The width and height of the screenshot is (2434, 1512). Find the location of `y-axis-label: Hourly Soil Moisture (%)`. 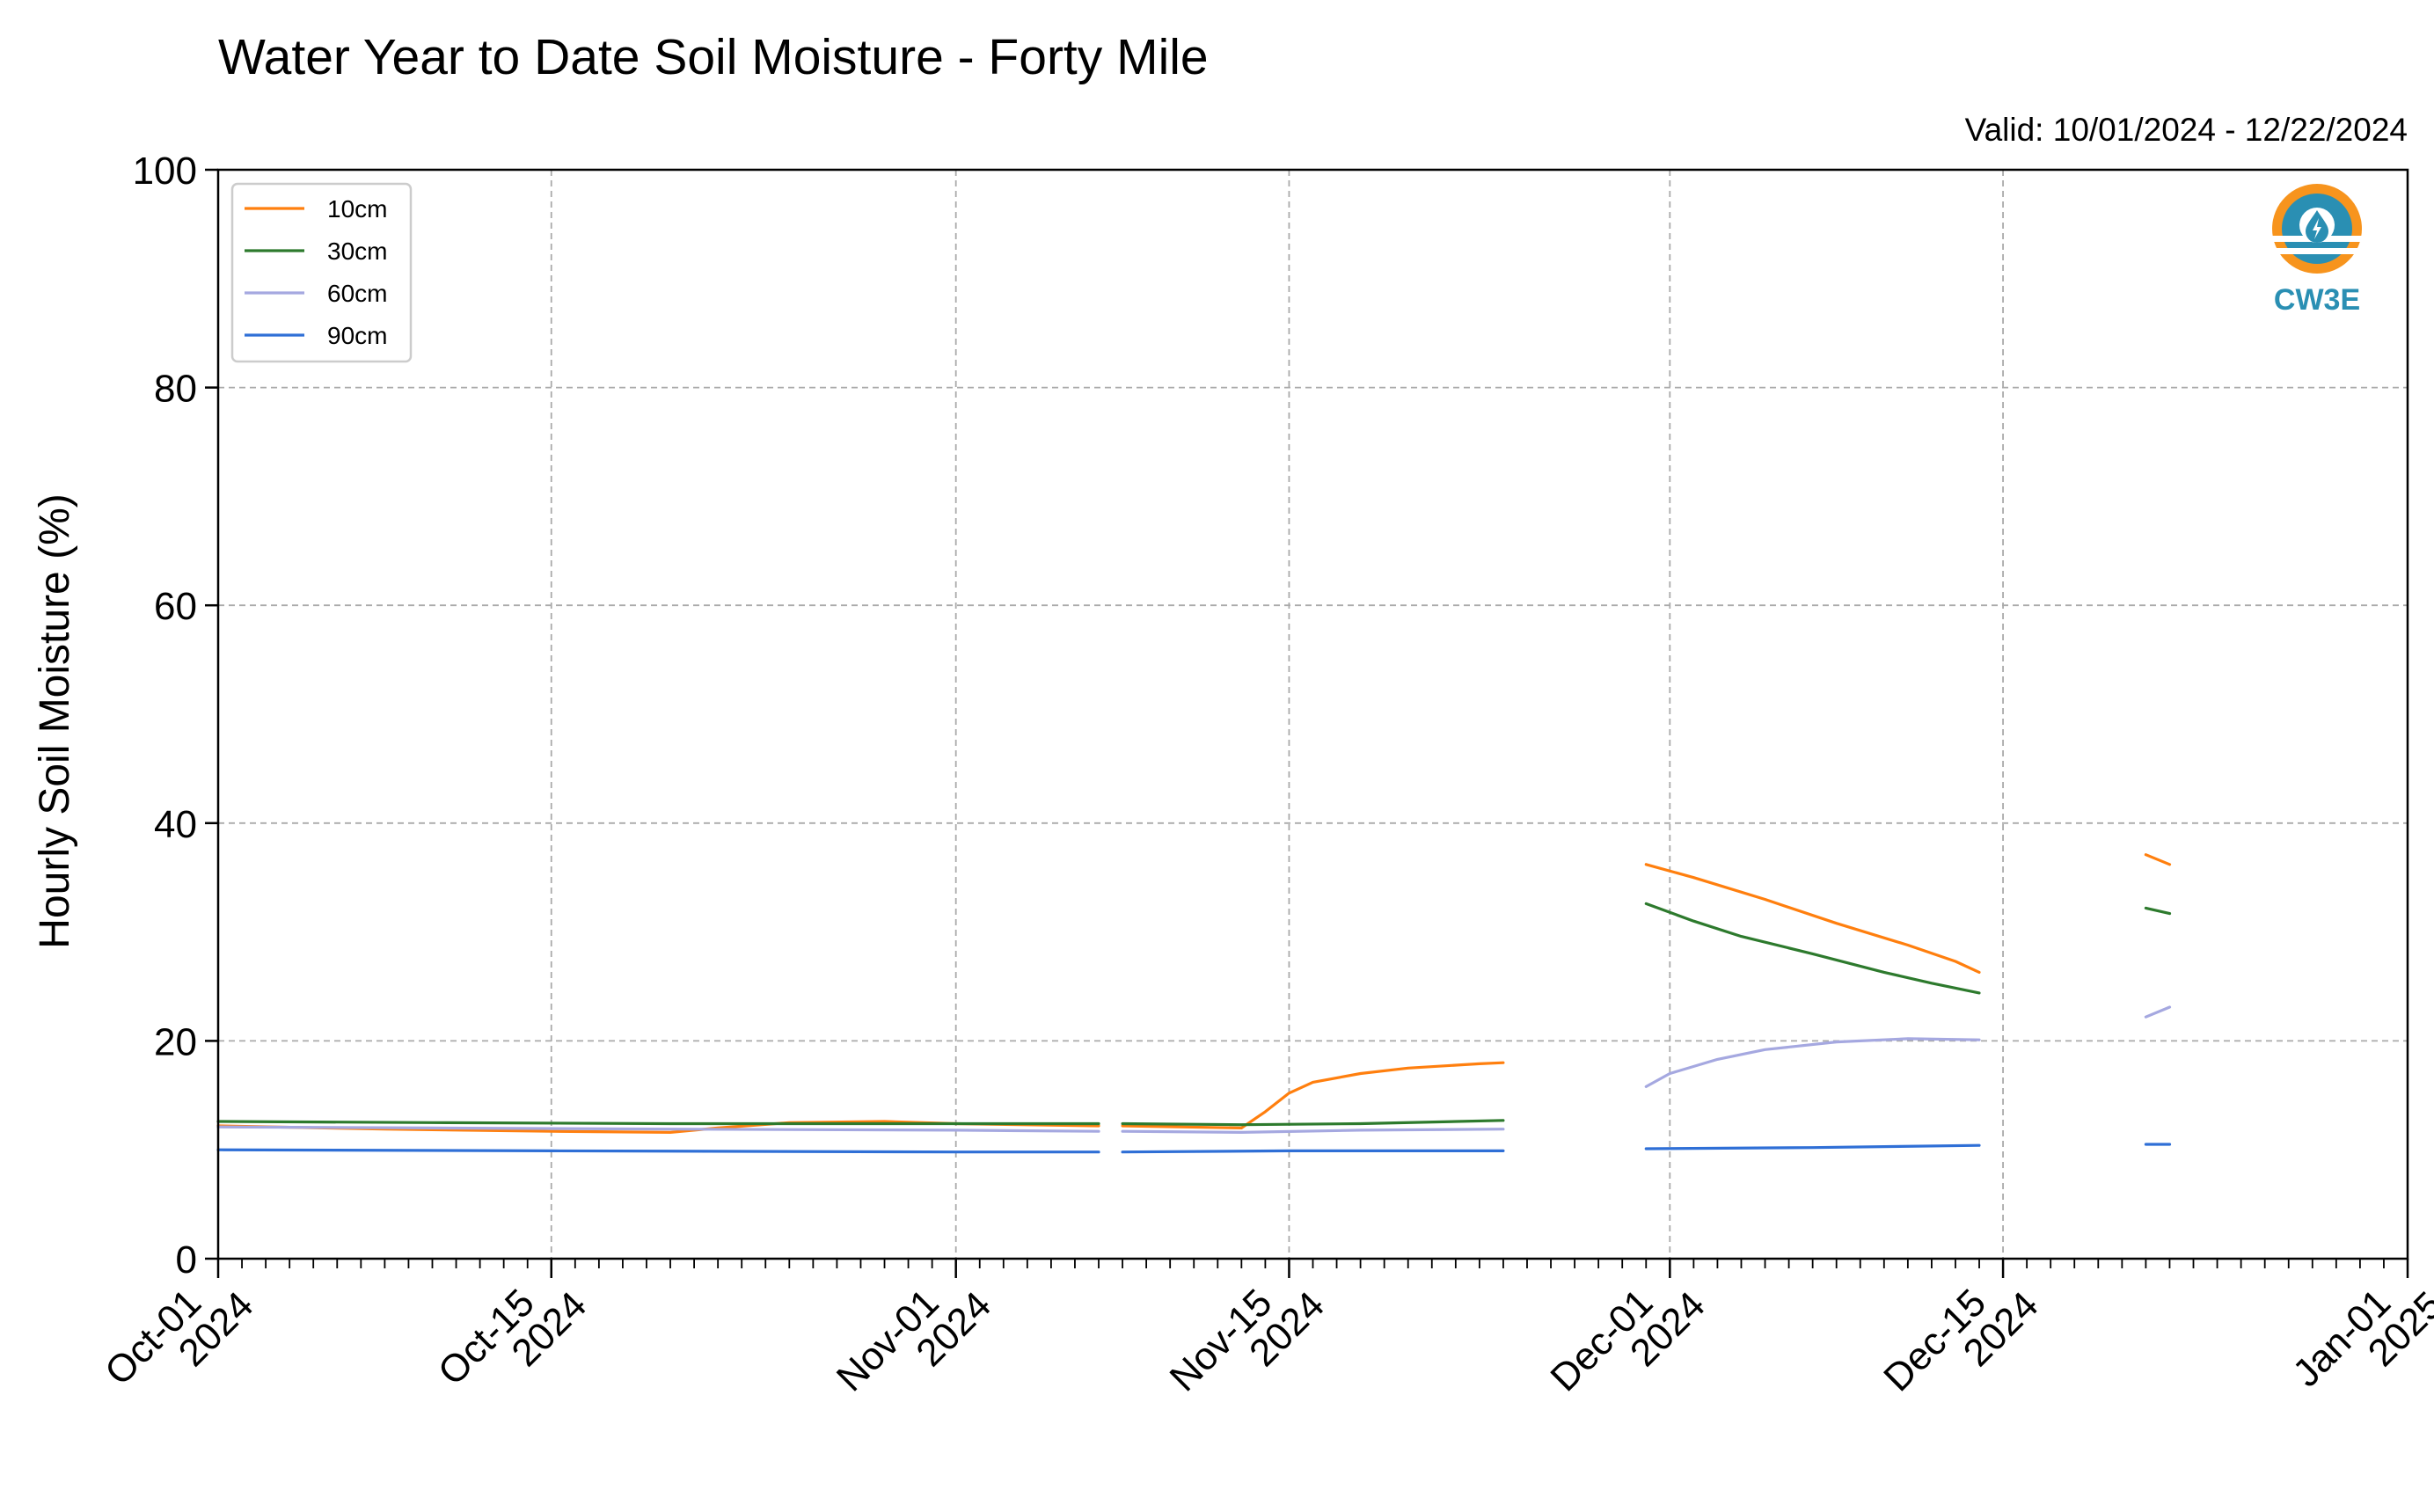

y-axis-label: Hourly Soil Moisture (%) is located at coordinates (55, 720).